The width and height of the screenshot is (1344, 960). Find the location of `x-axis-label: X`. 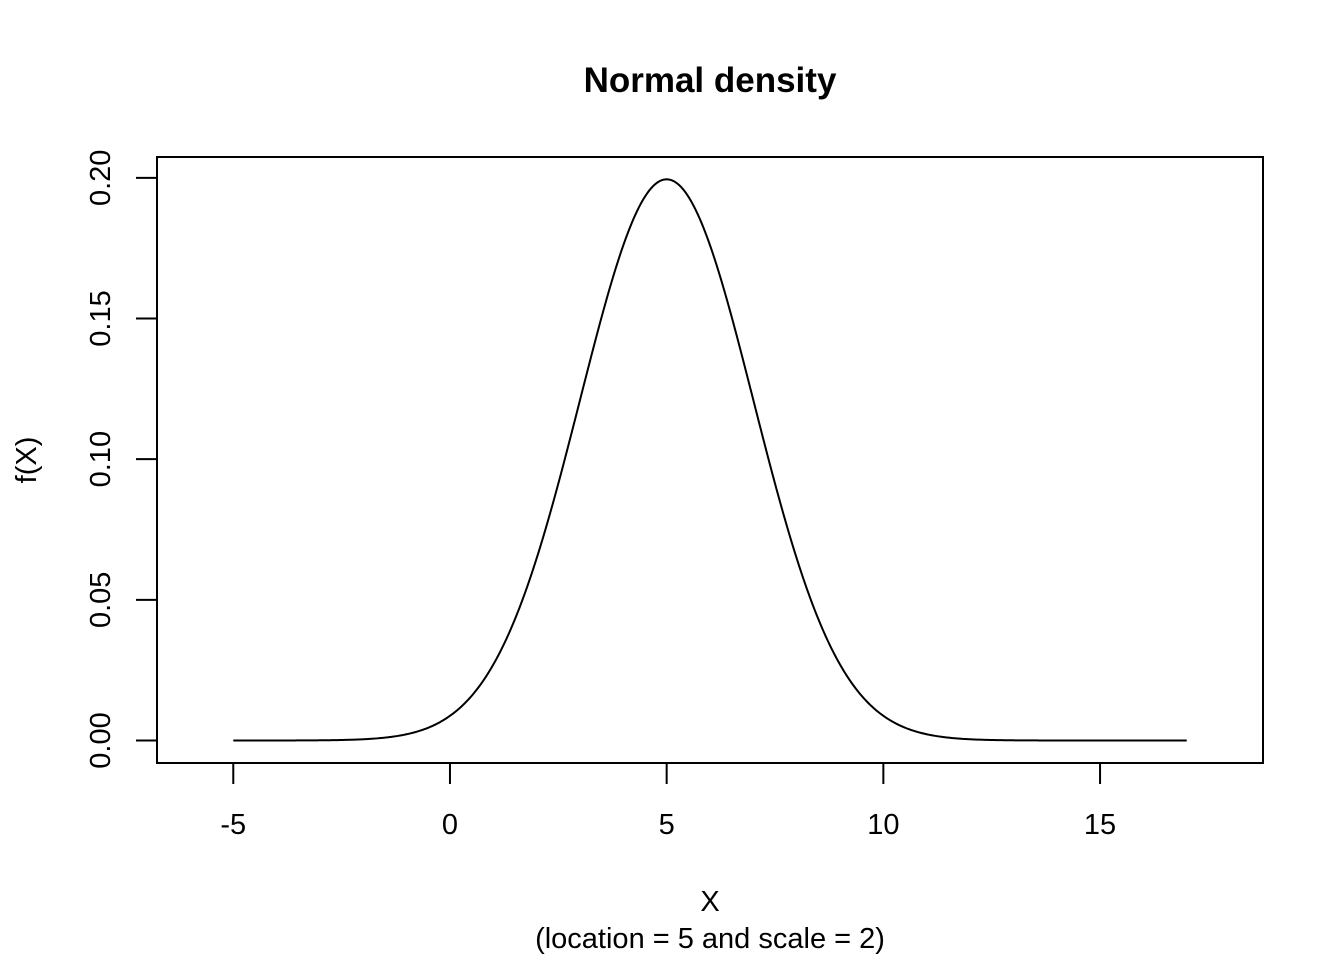

x-axis-label: X is located at coordinates (709, 902).